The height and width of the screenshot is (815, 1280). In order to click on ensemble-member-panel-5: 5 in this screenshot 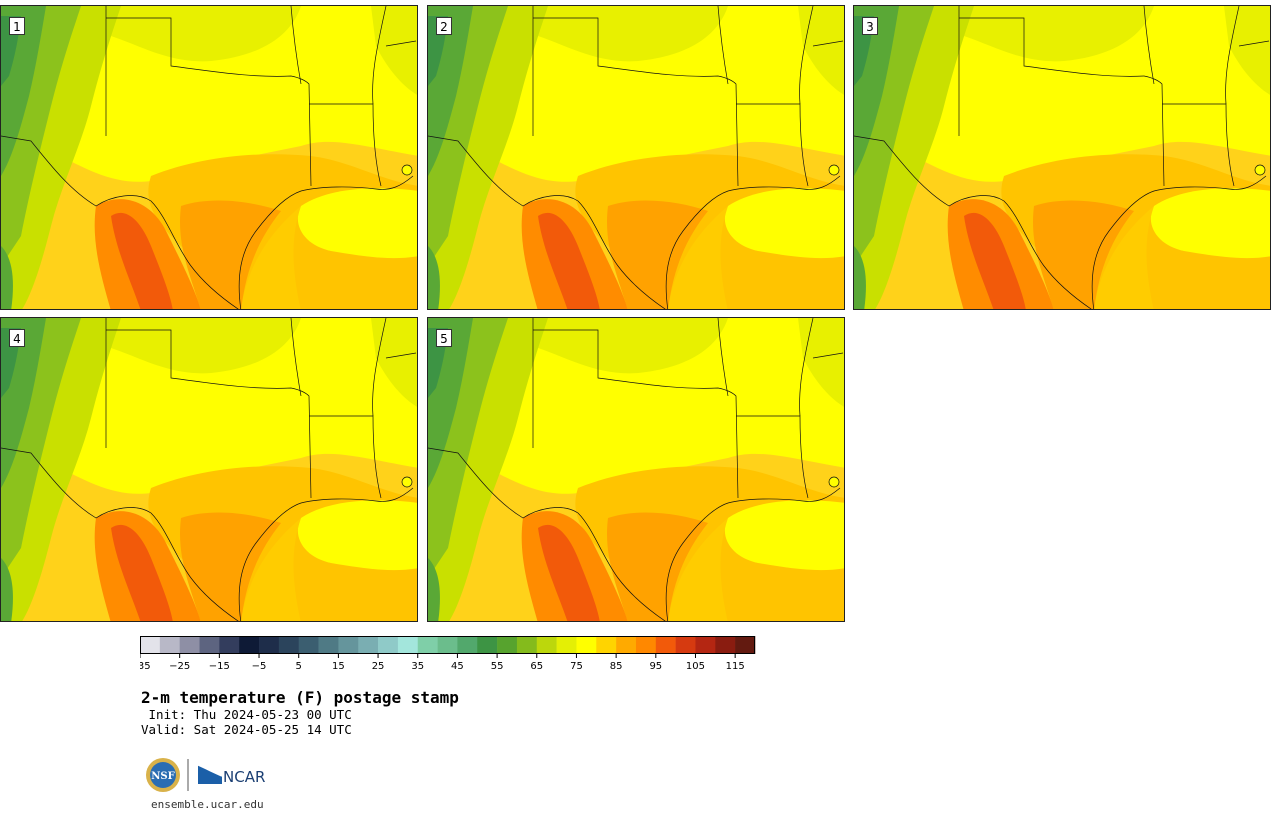, I will do `click(636, 469)`.